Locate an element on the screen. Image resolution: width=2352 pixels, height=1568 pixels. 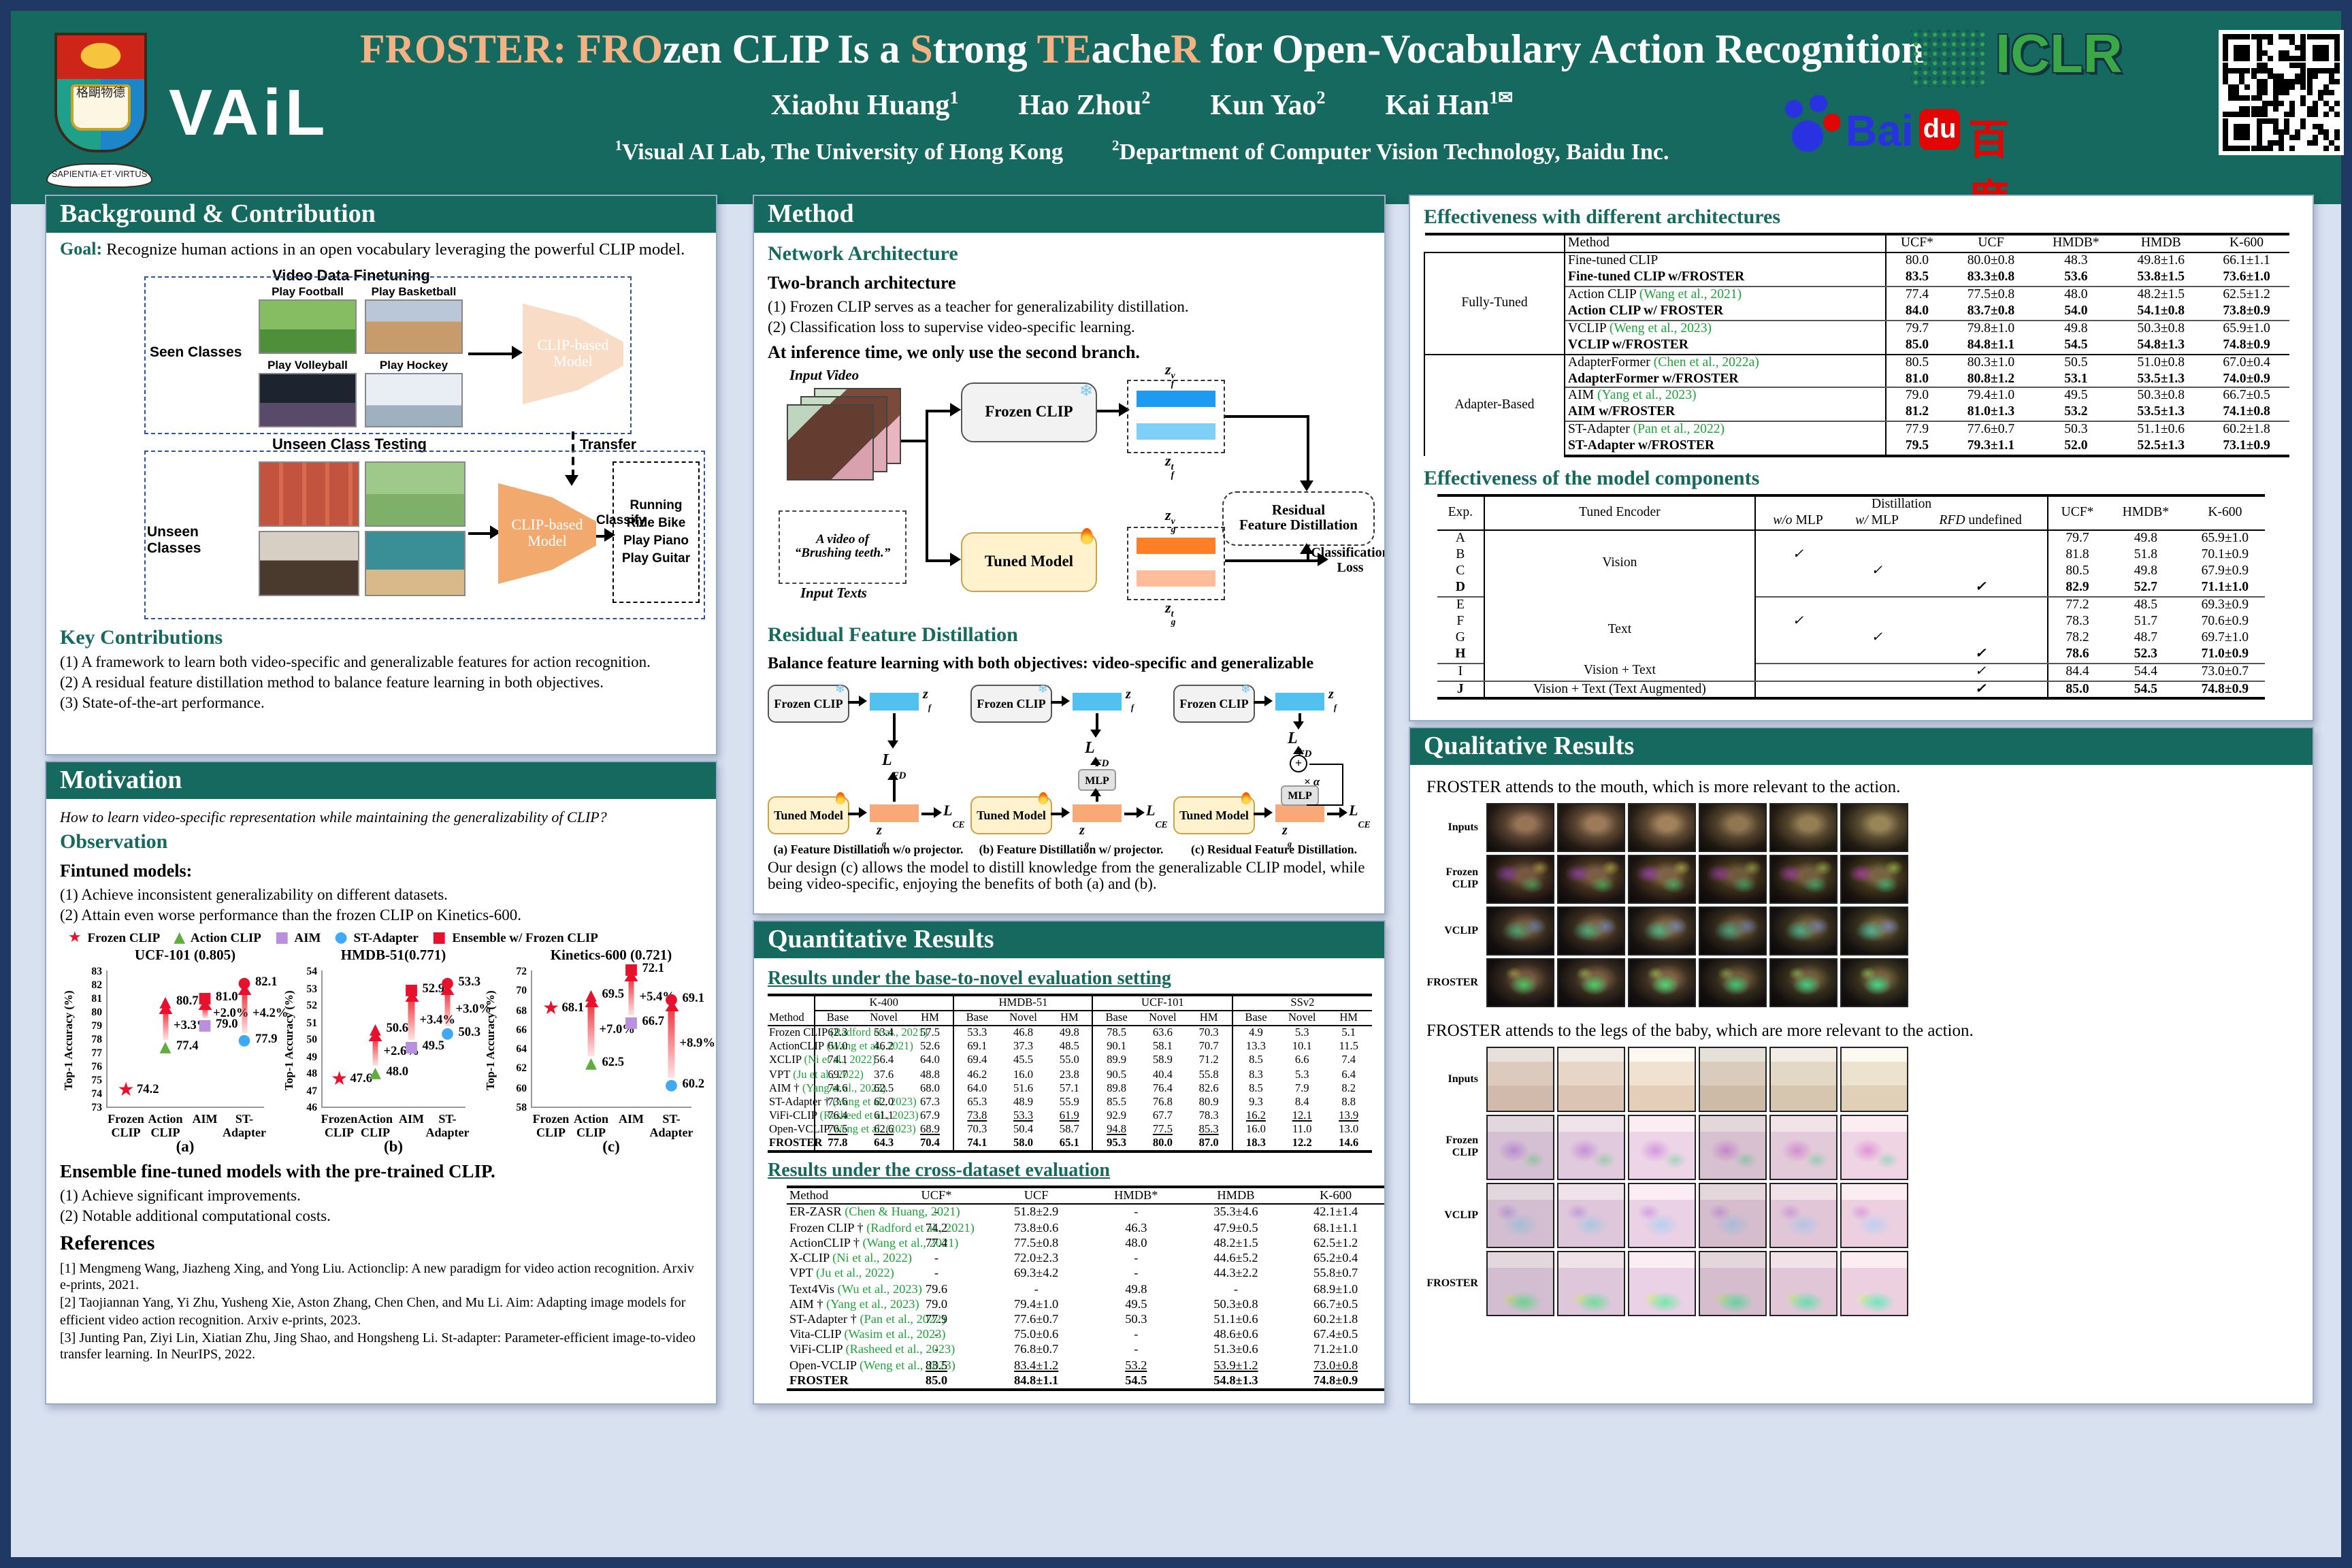
contribution-item: (3) State-of-the-art performance. is located at coordinates (163, 704).